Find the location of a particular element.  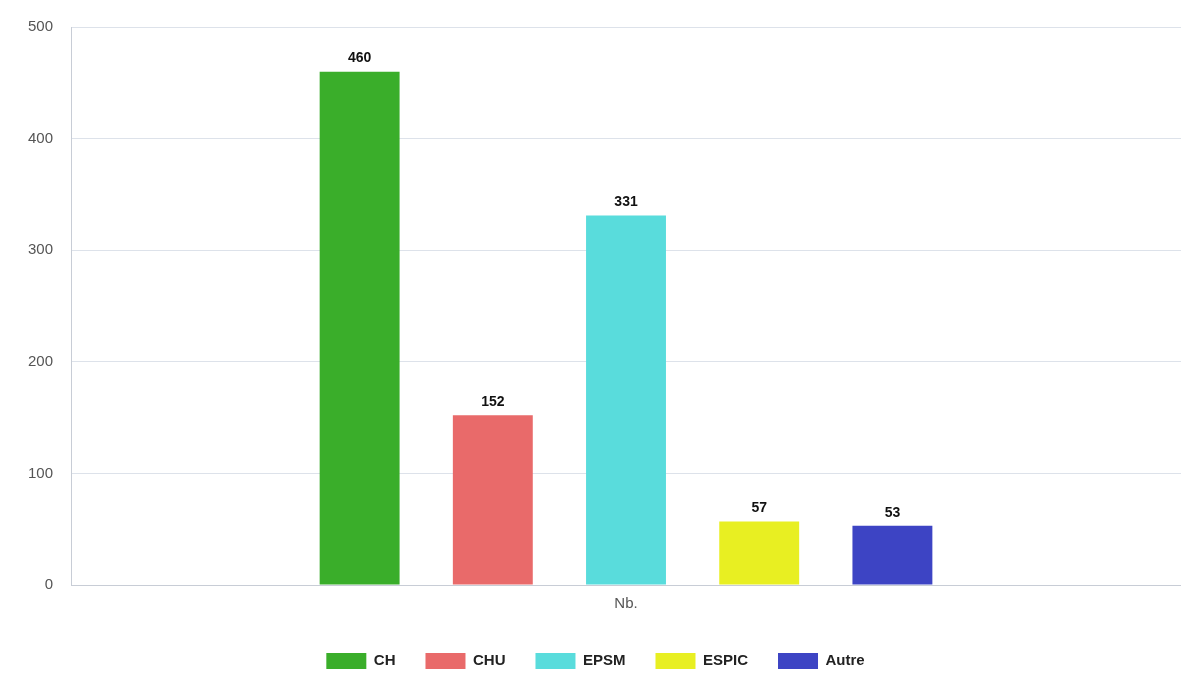

y-tick-label: 400 is located at coordinates (41, 137).